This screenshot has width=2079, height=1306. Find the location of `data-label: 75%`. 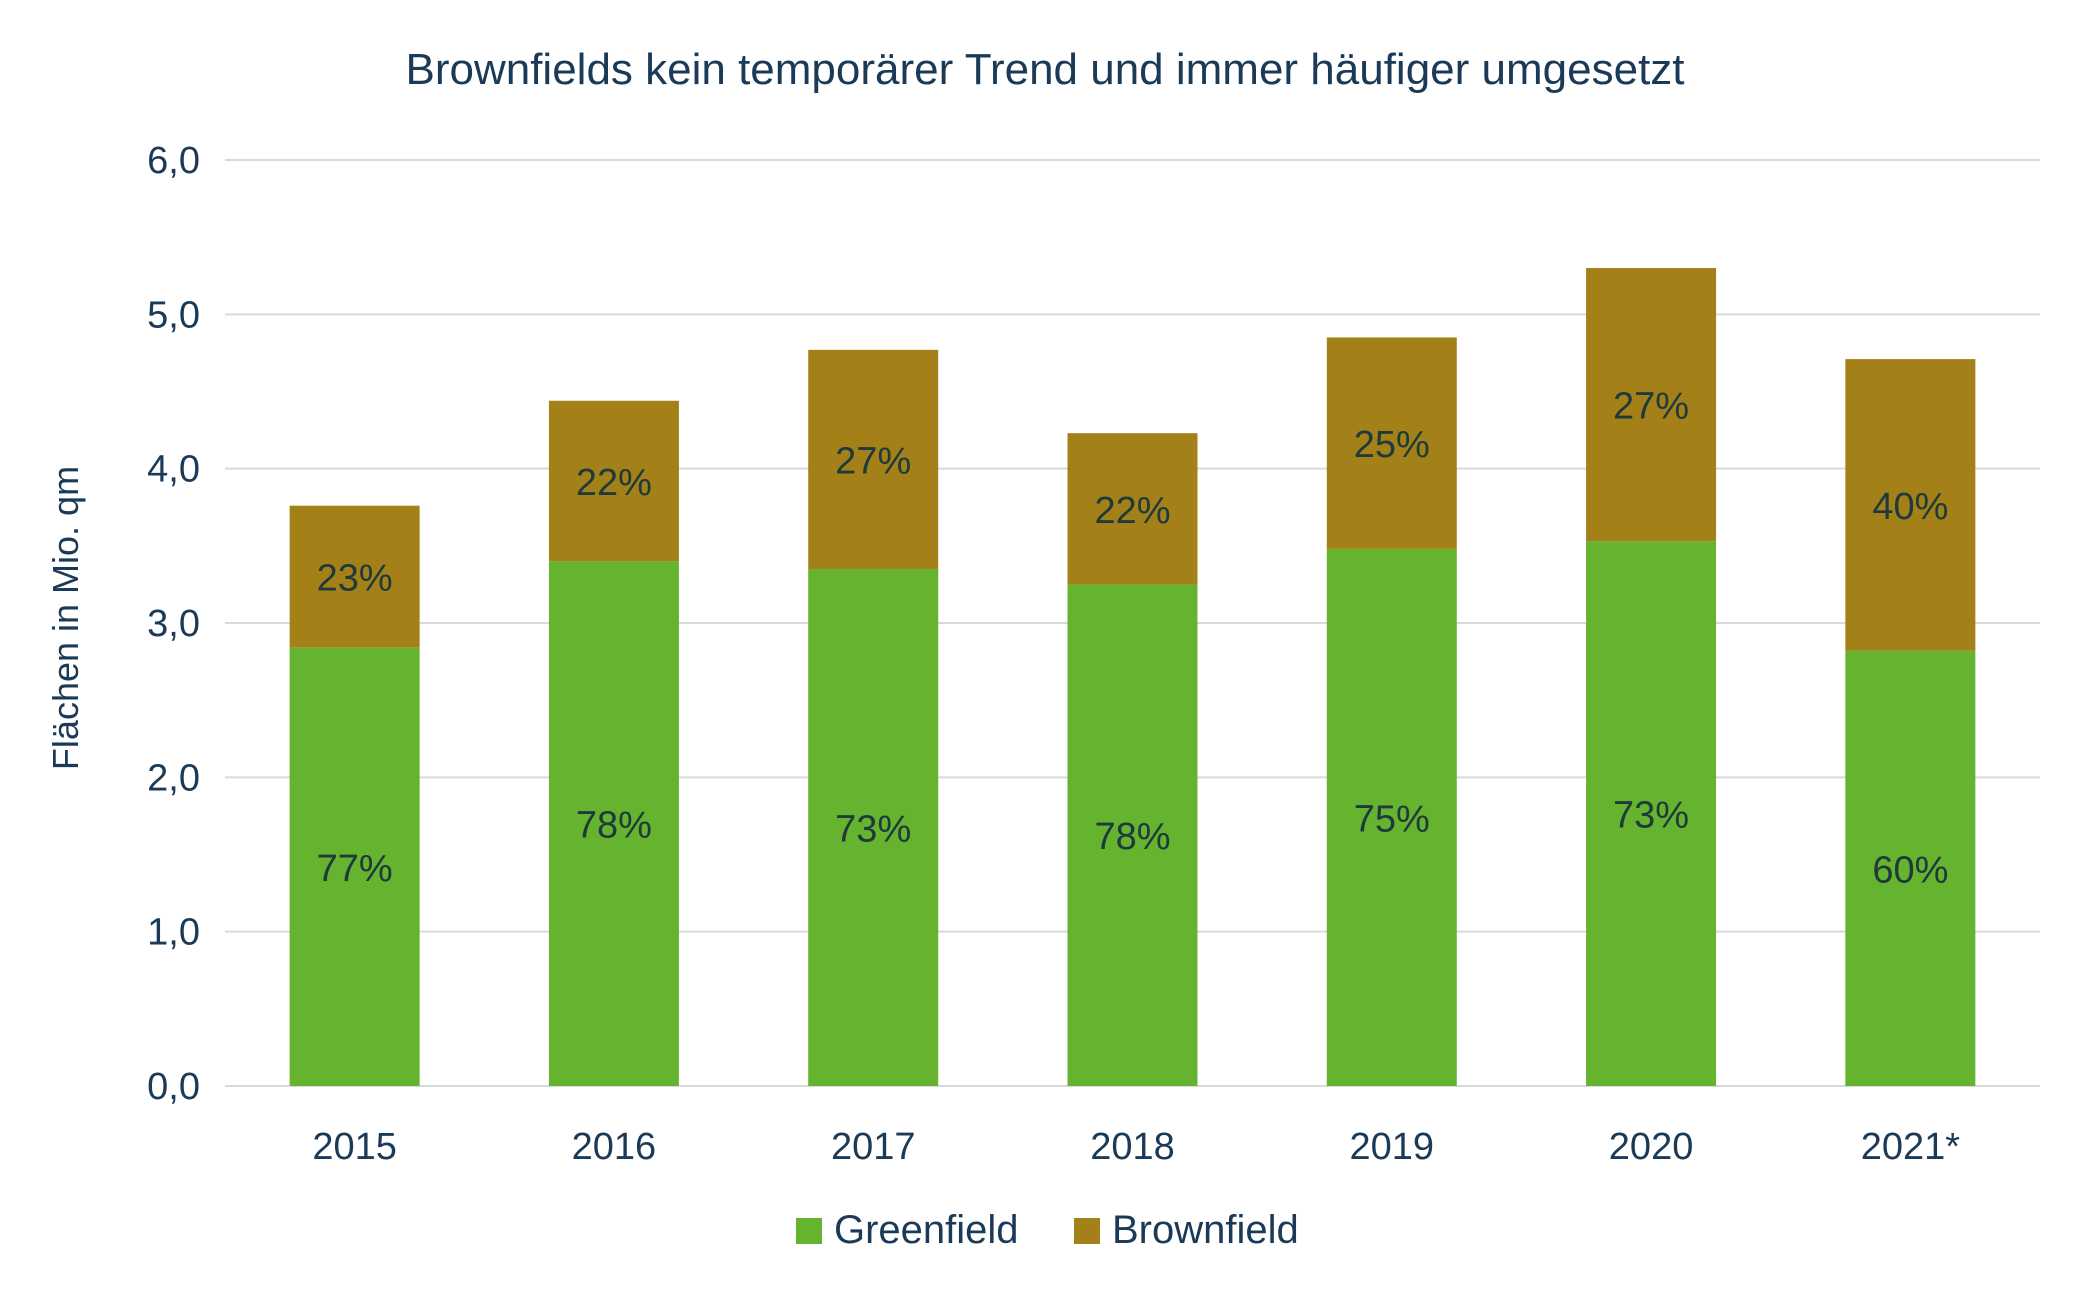

data-label: 75% is located at coordinates (1392, 819).